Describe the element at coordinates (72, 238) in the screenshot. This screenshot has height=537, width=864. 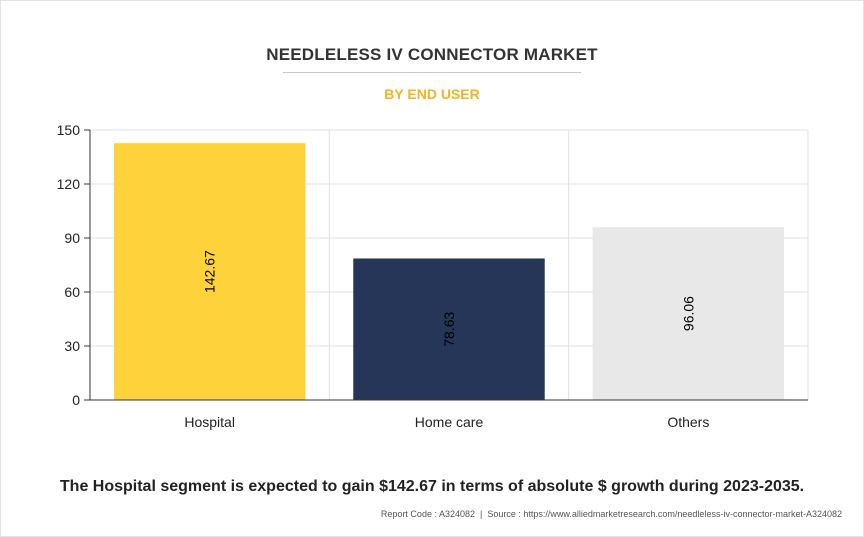
I see `y-tick-label: 90` at that location.